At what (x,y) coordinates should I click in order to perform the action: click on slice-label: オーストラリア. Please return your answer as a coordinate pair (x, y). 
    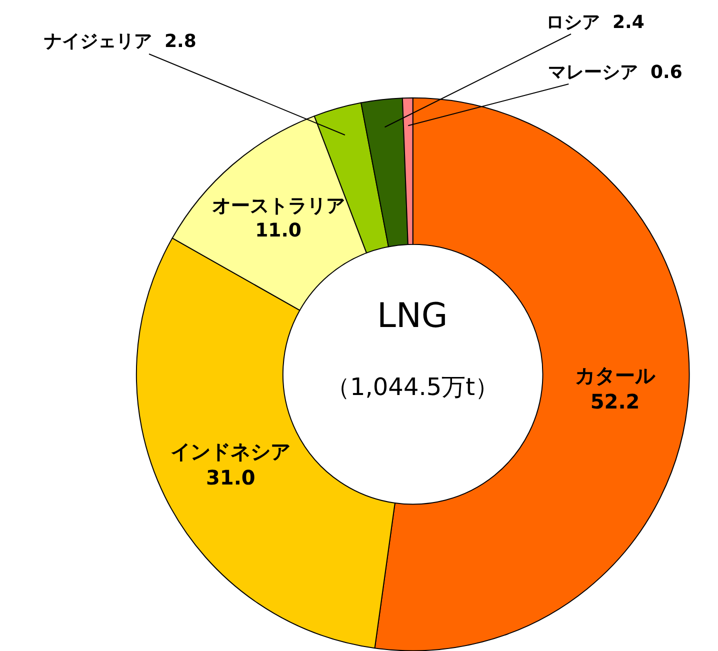
    Looking at the image, I should click on (278, 207).